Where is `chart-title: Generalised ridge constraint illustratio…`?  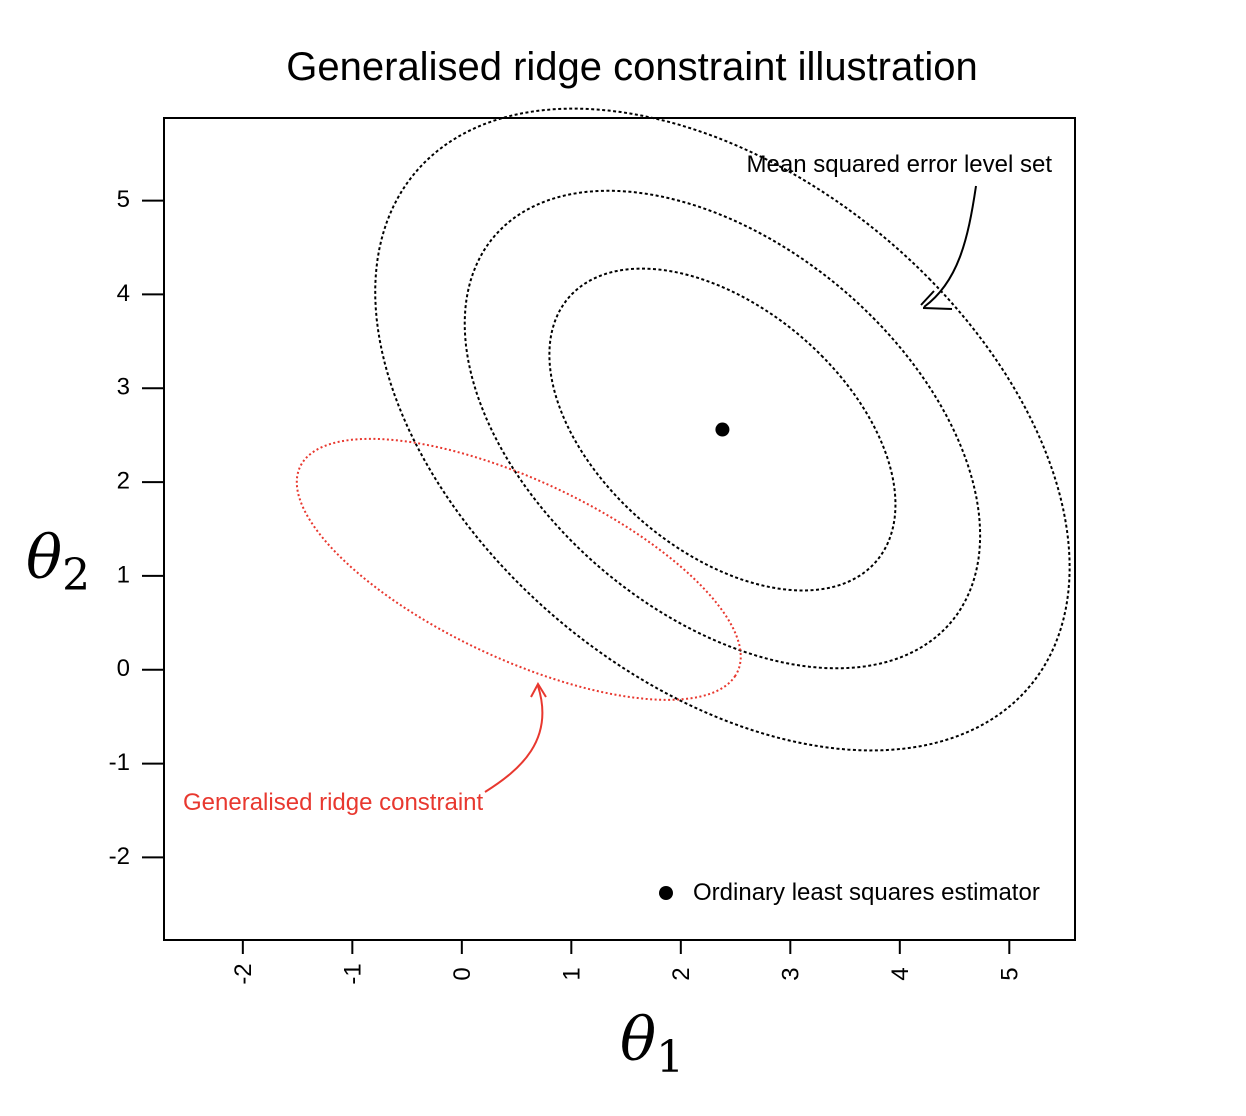
chart-title: Generalised ridge constraint illustratio… is located at coordinates (631, 67).